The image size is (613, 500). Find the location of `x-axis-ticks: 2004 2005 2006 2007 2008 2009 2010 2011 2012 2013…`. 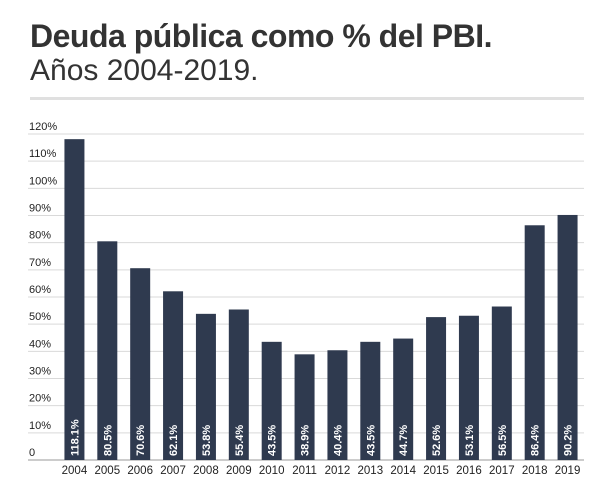

x-axis-ticks: 2004 2005 2006 2007 2008 2009 2010 2011 2012 2013… is located at coordinates (321, 471).